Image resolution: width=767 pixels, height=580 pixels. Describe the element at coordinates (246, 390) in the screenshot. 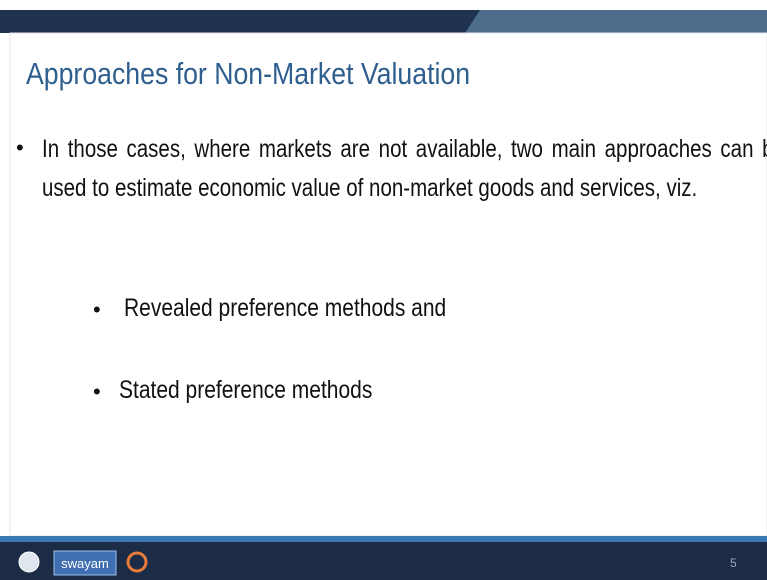

I see `sub-bullet: Stated preference methods` at that location.